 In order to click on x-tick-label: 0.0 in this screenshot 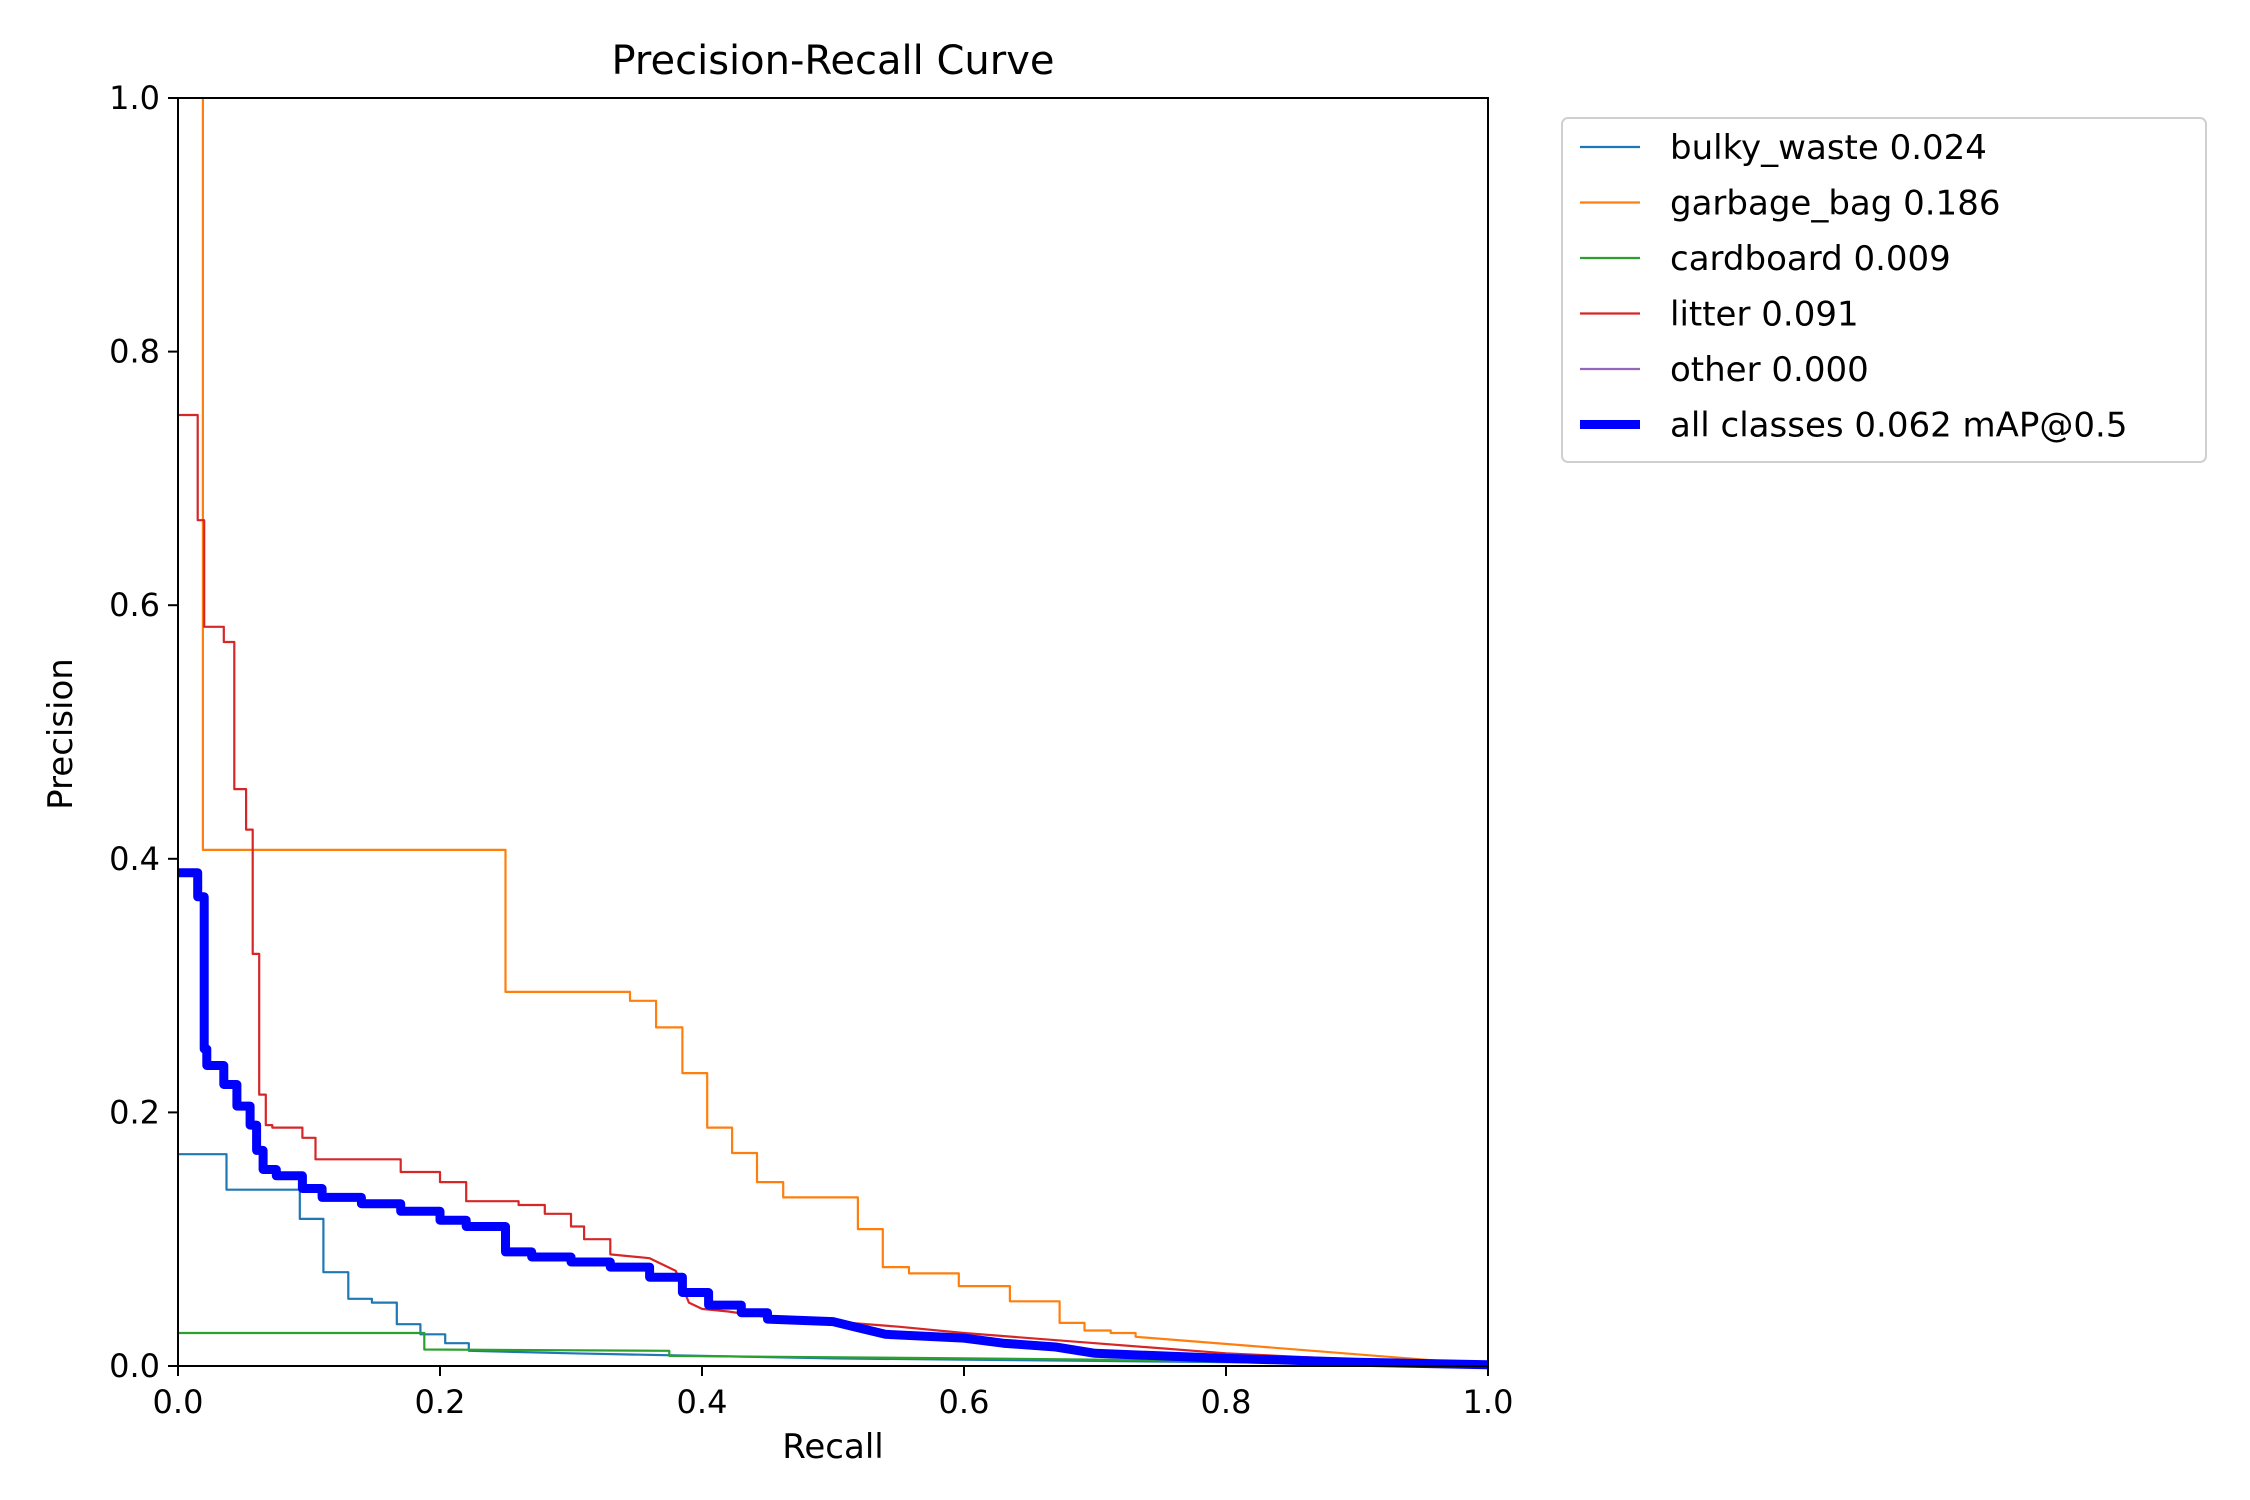, I will do `click(178, 1402)`.